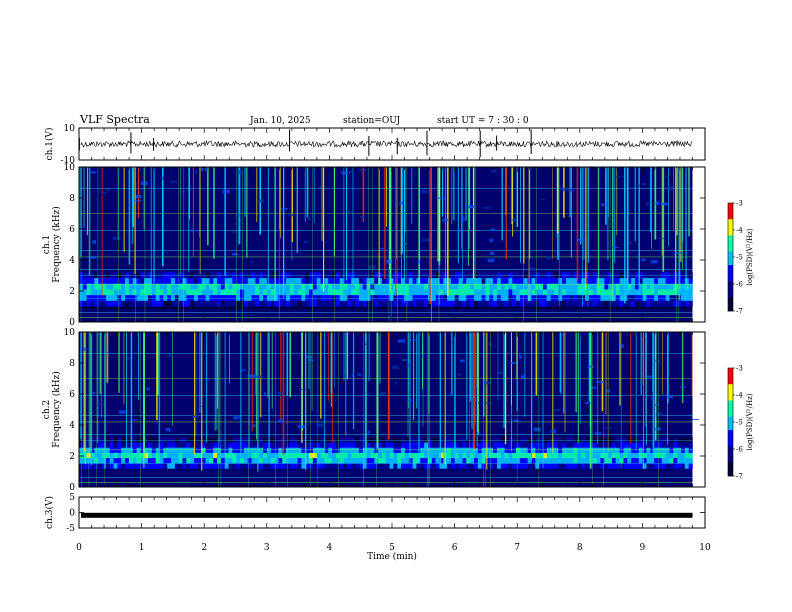  Describe the element at coordinates (739, 423) in the screenshot. I see `ch2-spectrogram-colorbar-tick-2: -5` at that location.